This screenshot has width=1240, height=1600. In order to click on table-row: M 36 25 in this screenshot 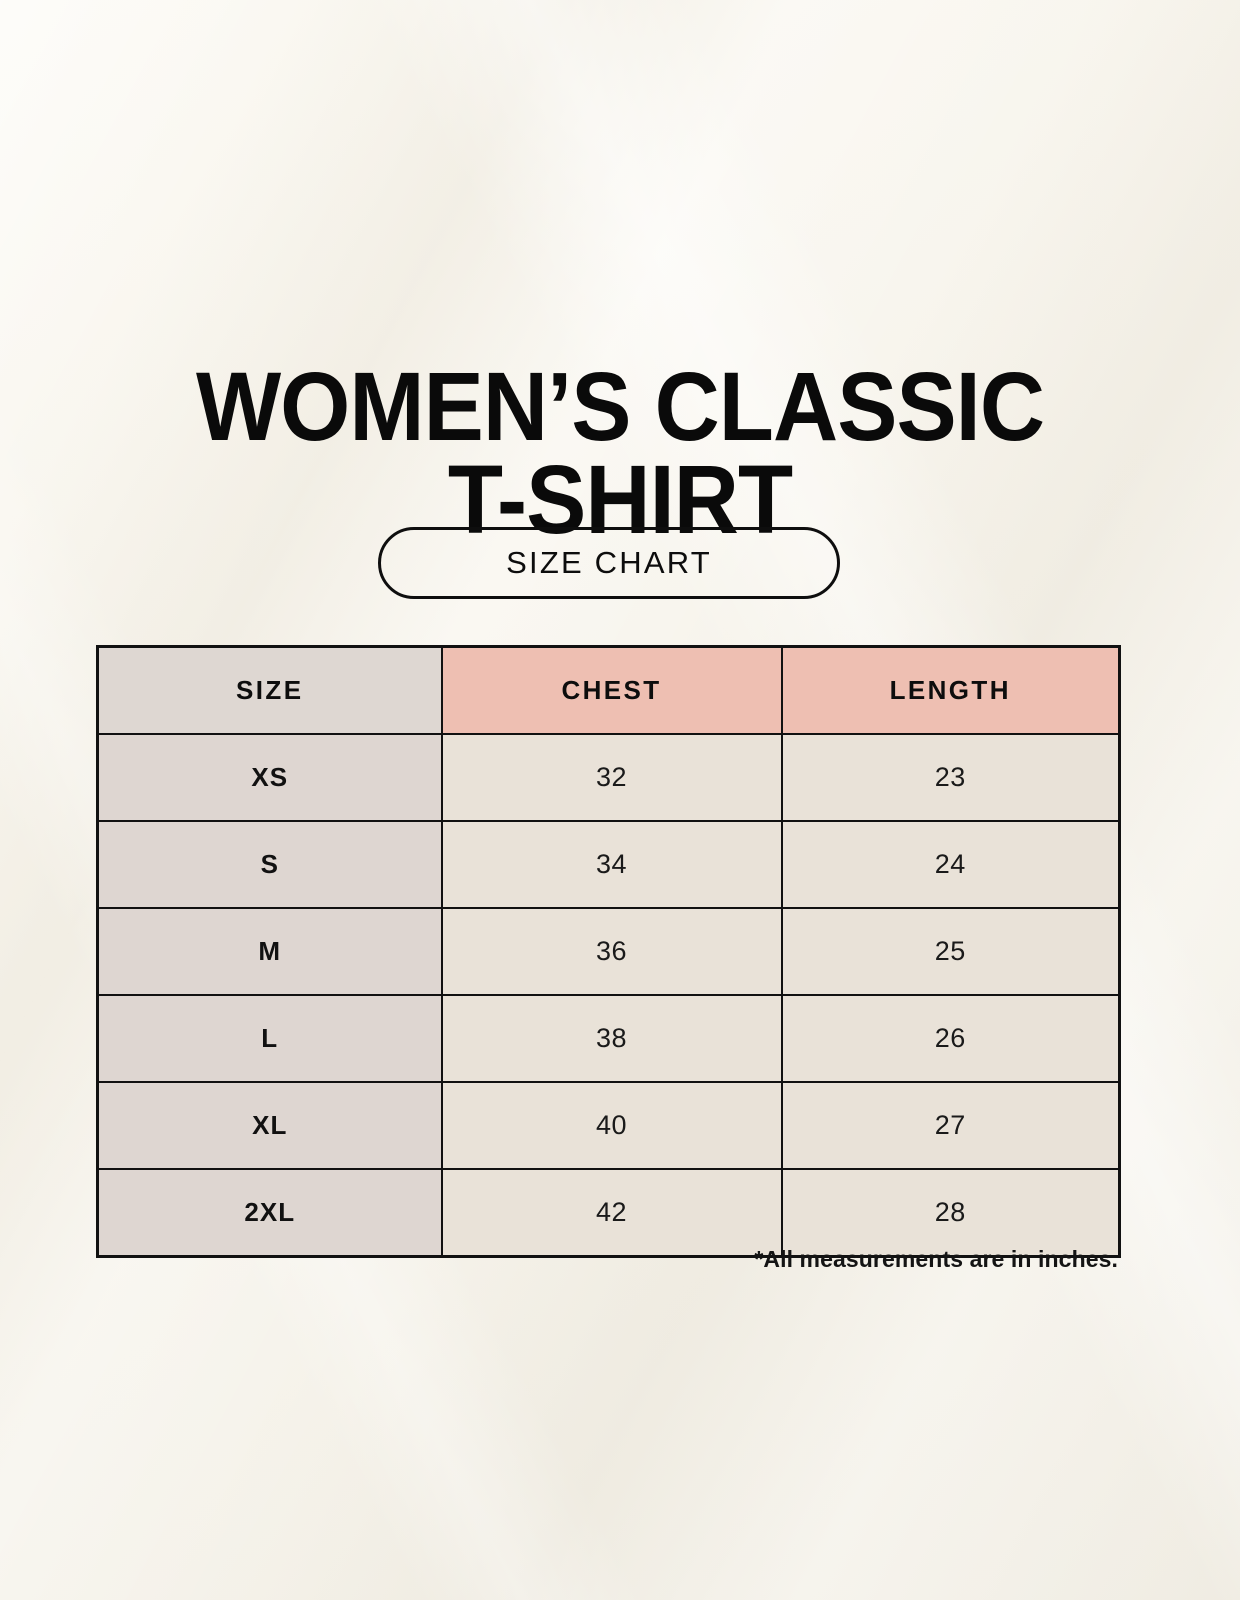, I will do `click(608, 951)`.